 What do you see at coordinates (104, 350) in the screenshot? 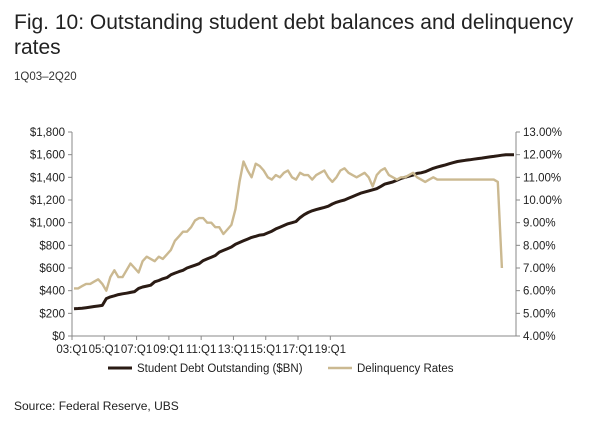
I see `x-tick-label: 05:Q1` at bounding box center [104, 350].